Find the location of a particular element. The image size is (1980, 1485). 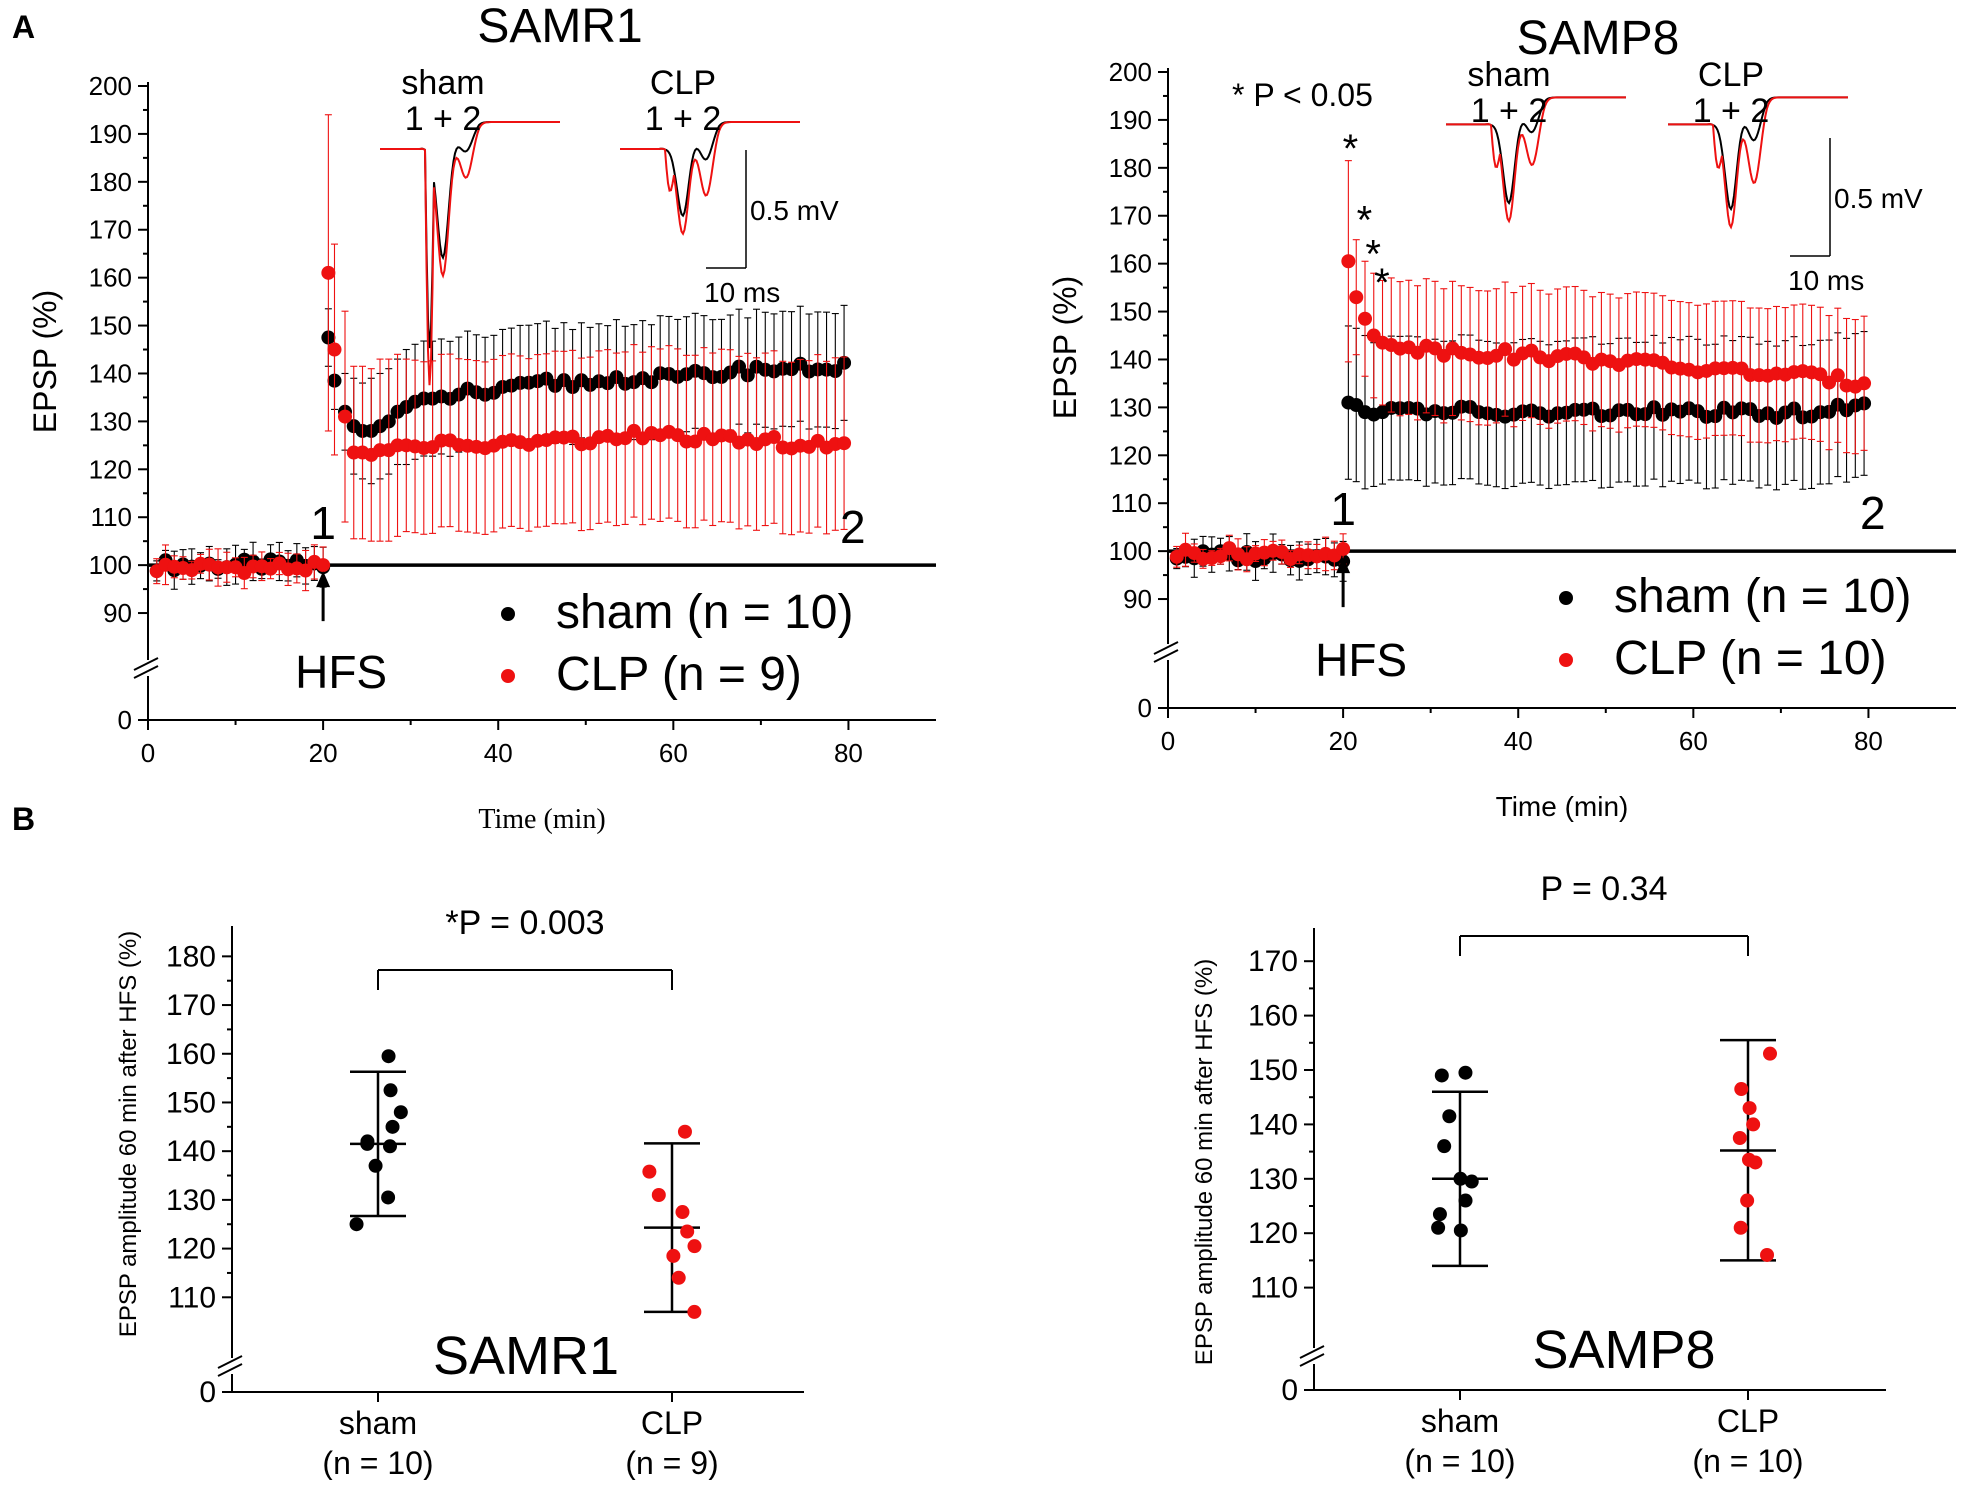

panel-label-a: A is located at coordinates (23, 27).